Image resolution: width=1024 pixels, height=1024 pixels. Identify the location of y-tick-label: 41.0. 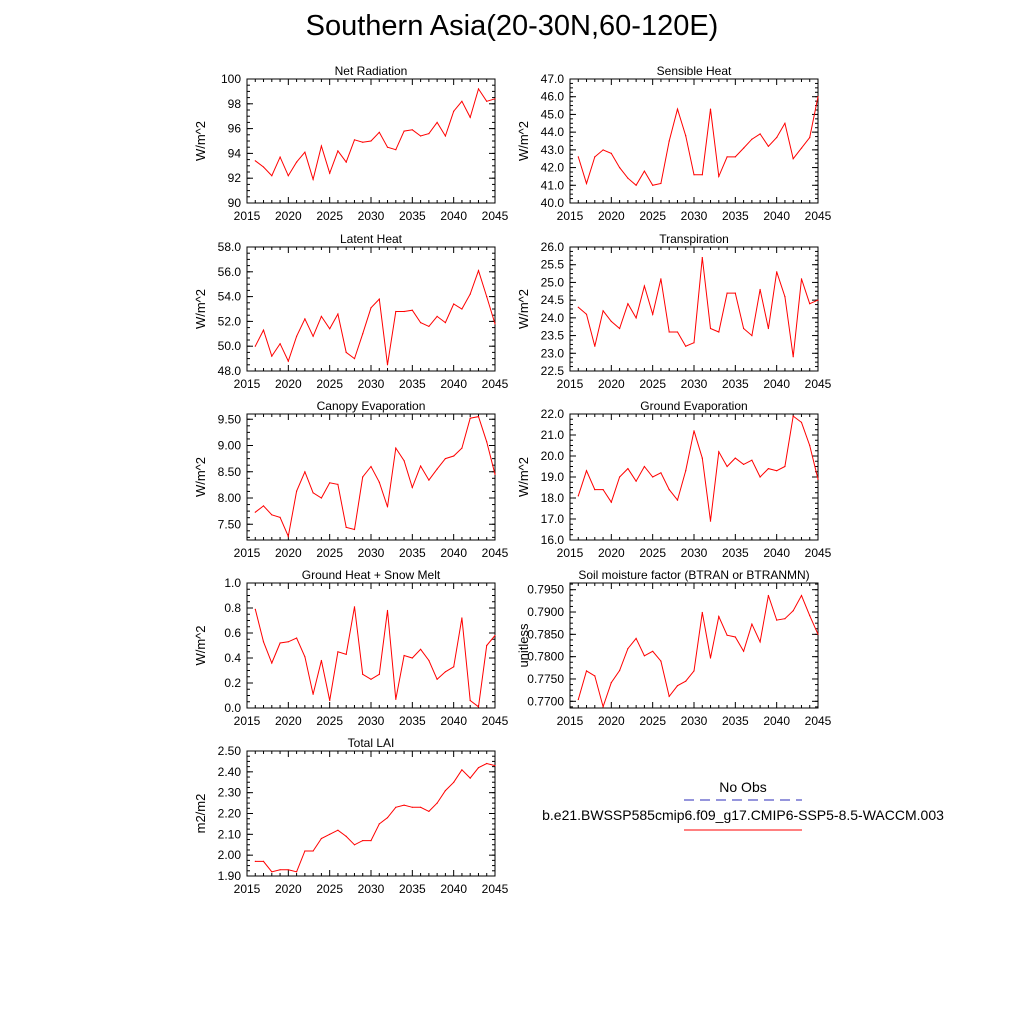
(553, 185).